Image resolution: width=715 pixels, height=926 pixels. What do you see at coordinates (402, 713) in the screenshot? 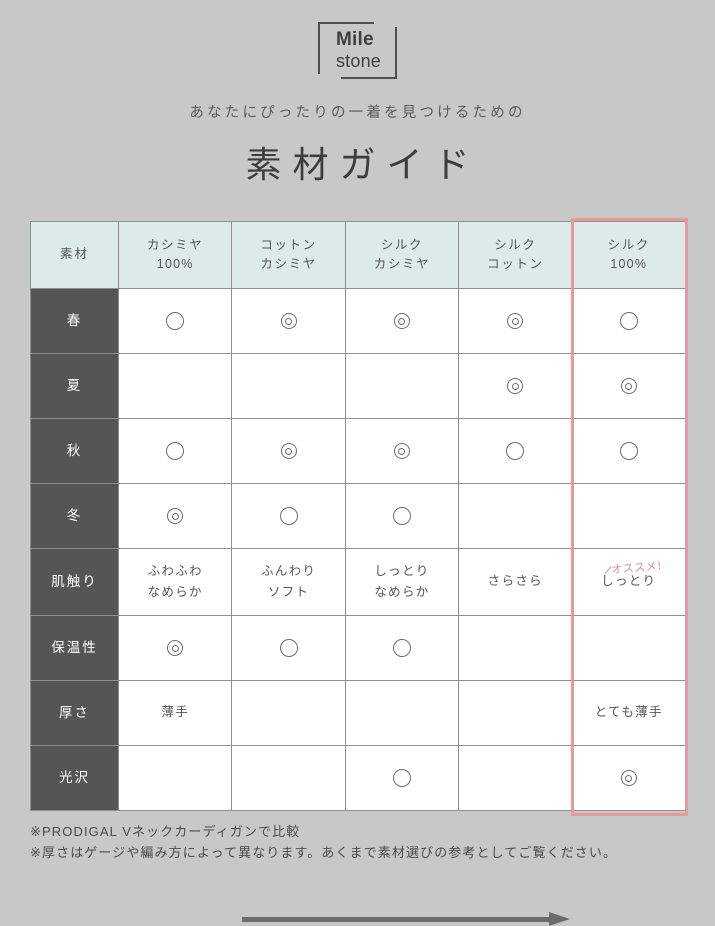
I see `cell-thickness-silk-cashmere` at bounding box center [402, 713].